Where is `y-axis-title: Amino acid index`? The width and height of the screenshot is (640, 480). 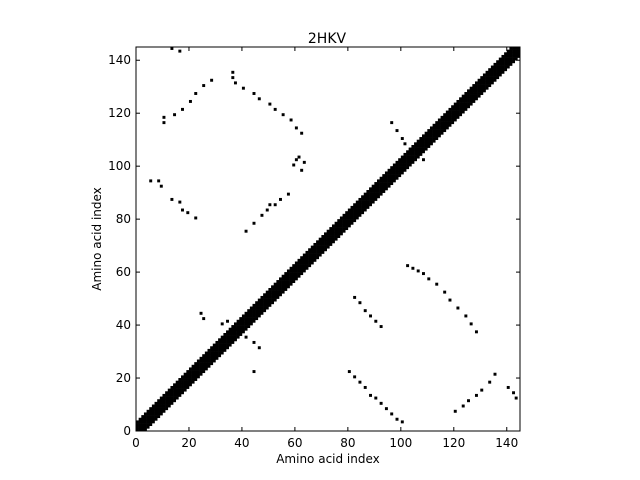
y-axis-title: Amino acid index is located at coordinates (97, 239).